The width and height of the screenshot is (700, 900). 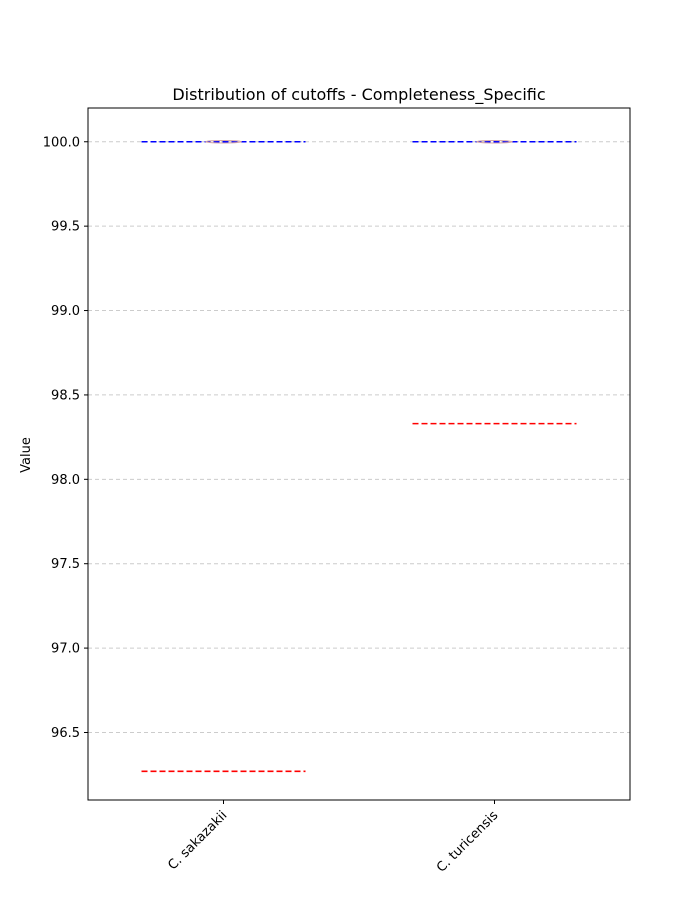 What do you see at coordinates (65, 564) in the screenshot?
I see `y-tick-label: 97.5` at bounding box center [65, 564].